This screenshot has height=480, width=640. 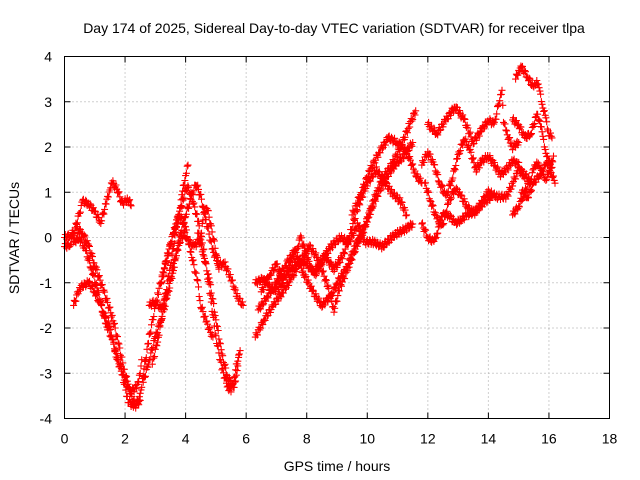 I want to click on x-tick-label: 18, so click(x=610, y=439).